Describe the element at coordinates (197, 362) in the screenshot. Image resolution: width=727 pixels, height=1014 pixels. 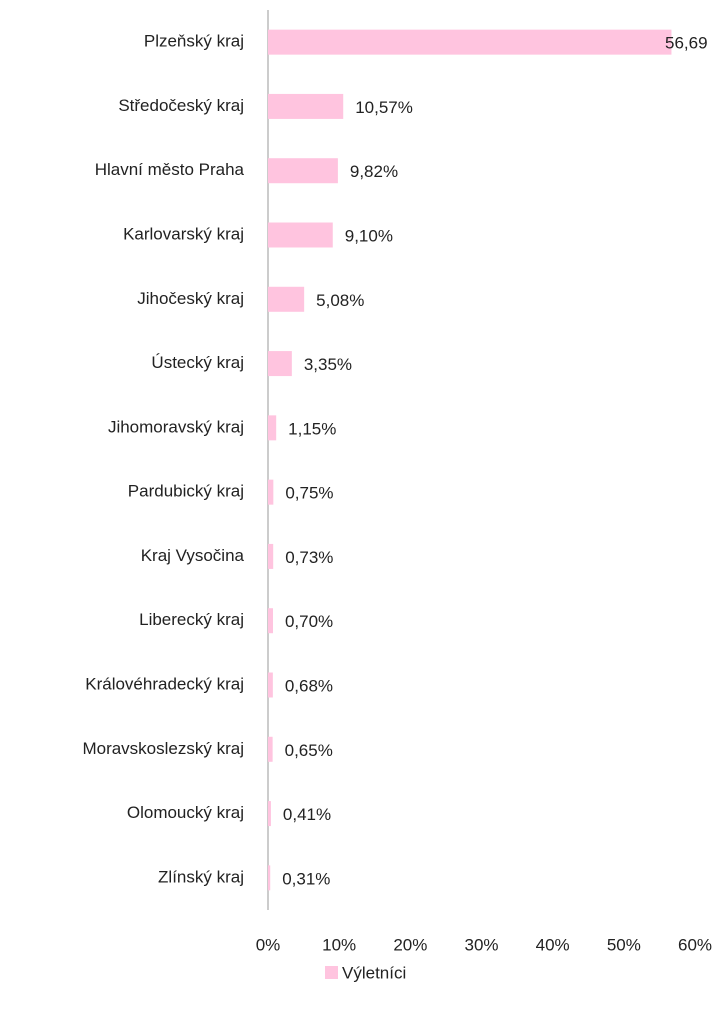
I see `y-tick-label: Ústecký kraj` at that location.